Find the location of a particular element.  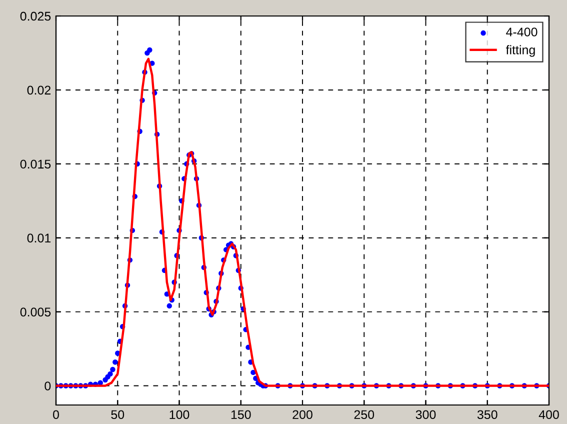

x-tick-label: 350 is located at coordinates (487, 415).